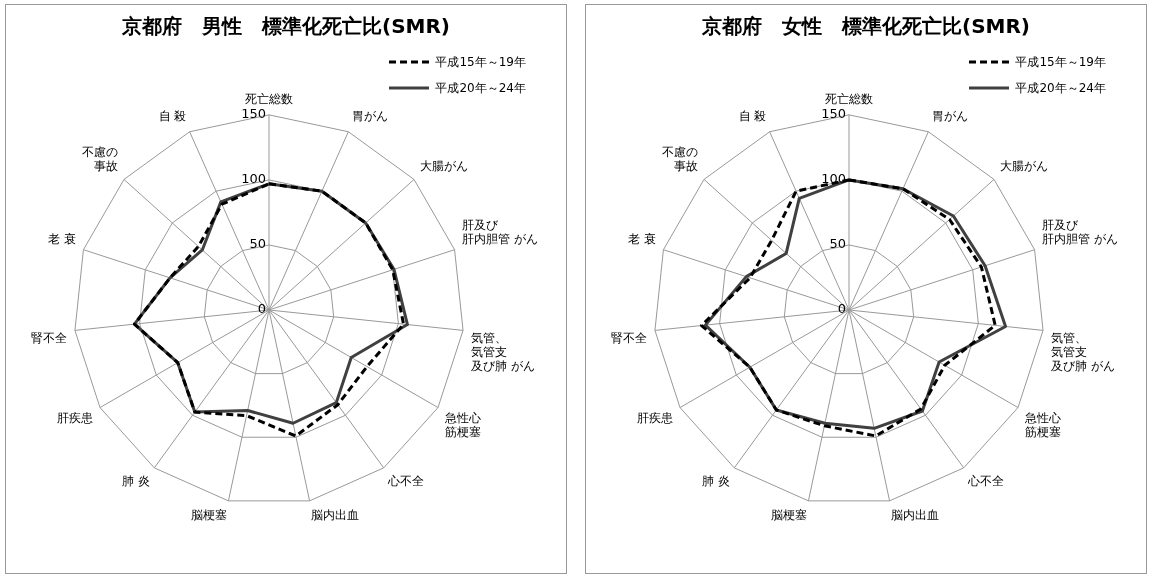  What do you see at coordinates (253, 179) in the screenshot?
I see `y-tick-label: 100` at bounding box center [253, 179].